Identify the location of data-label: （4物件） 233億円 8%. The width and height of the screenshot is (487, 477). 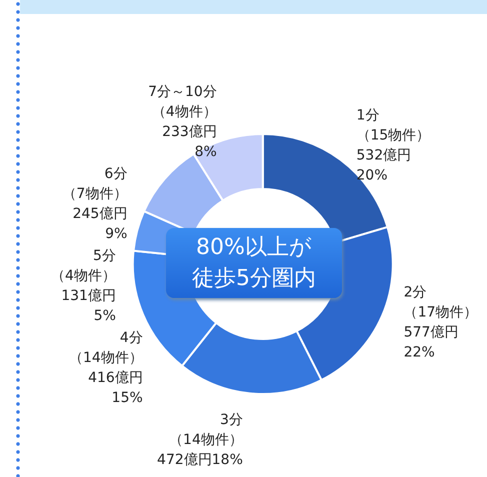
(184, 132).